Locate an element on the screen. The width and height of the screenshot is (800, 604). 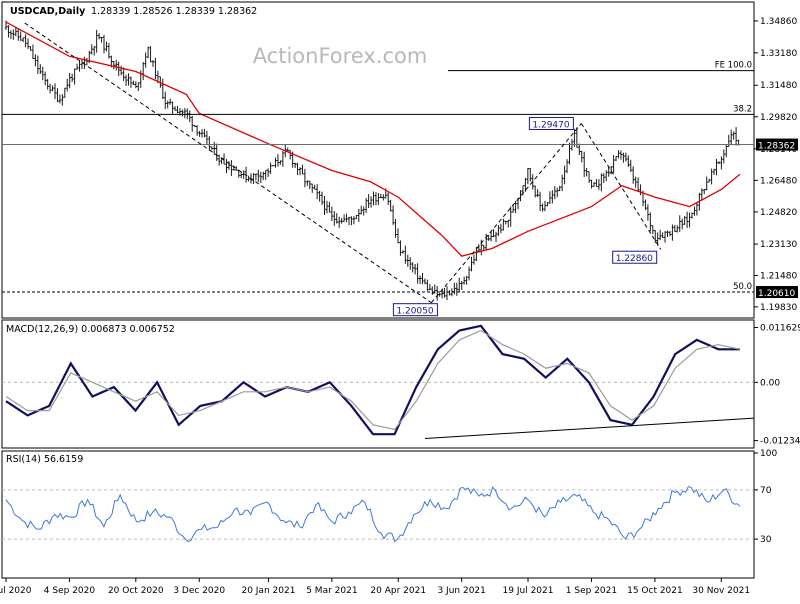
y-tick-label: 1.31480 is located at coordinates (778, 86).